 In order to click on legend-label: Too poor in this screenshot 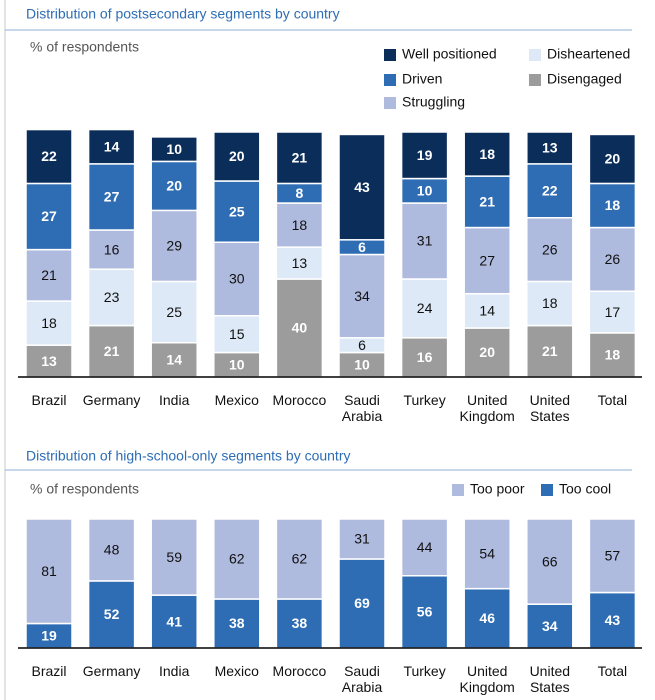, I will do `click(497, 489)`.